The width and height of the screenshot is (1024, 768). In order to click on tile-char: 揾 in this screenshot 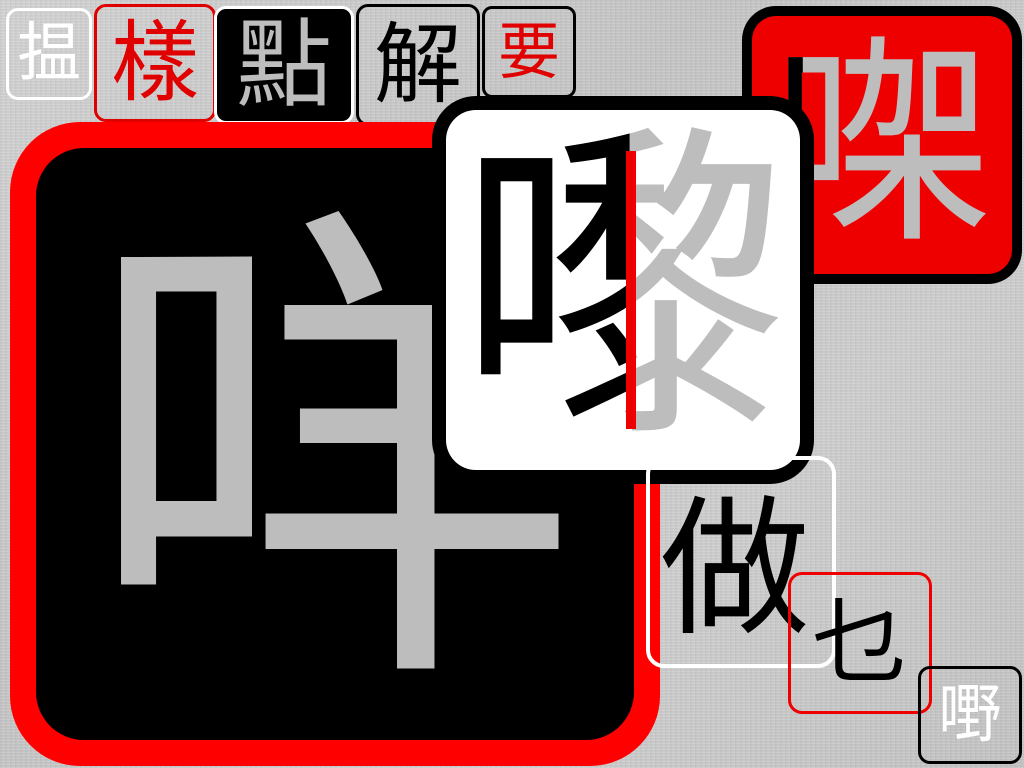, I will do `click(49, 54)`.